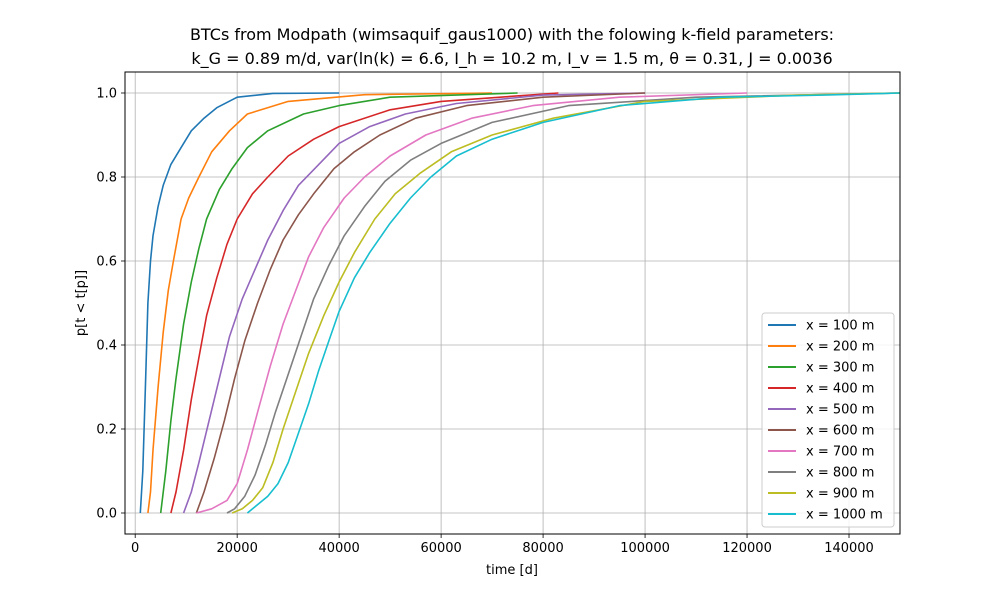 Image resolution: width=1000 pixels, height=605 pixels. I want to click on y-ticks: 0.0 0.2 0.4 0.6 0.8 1.0, so click(110, 304).